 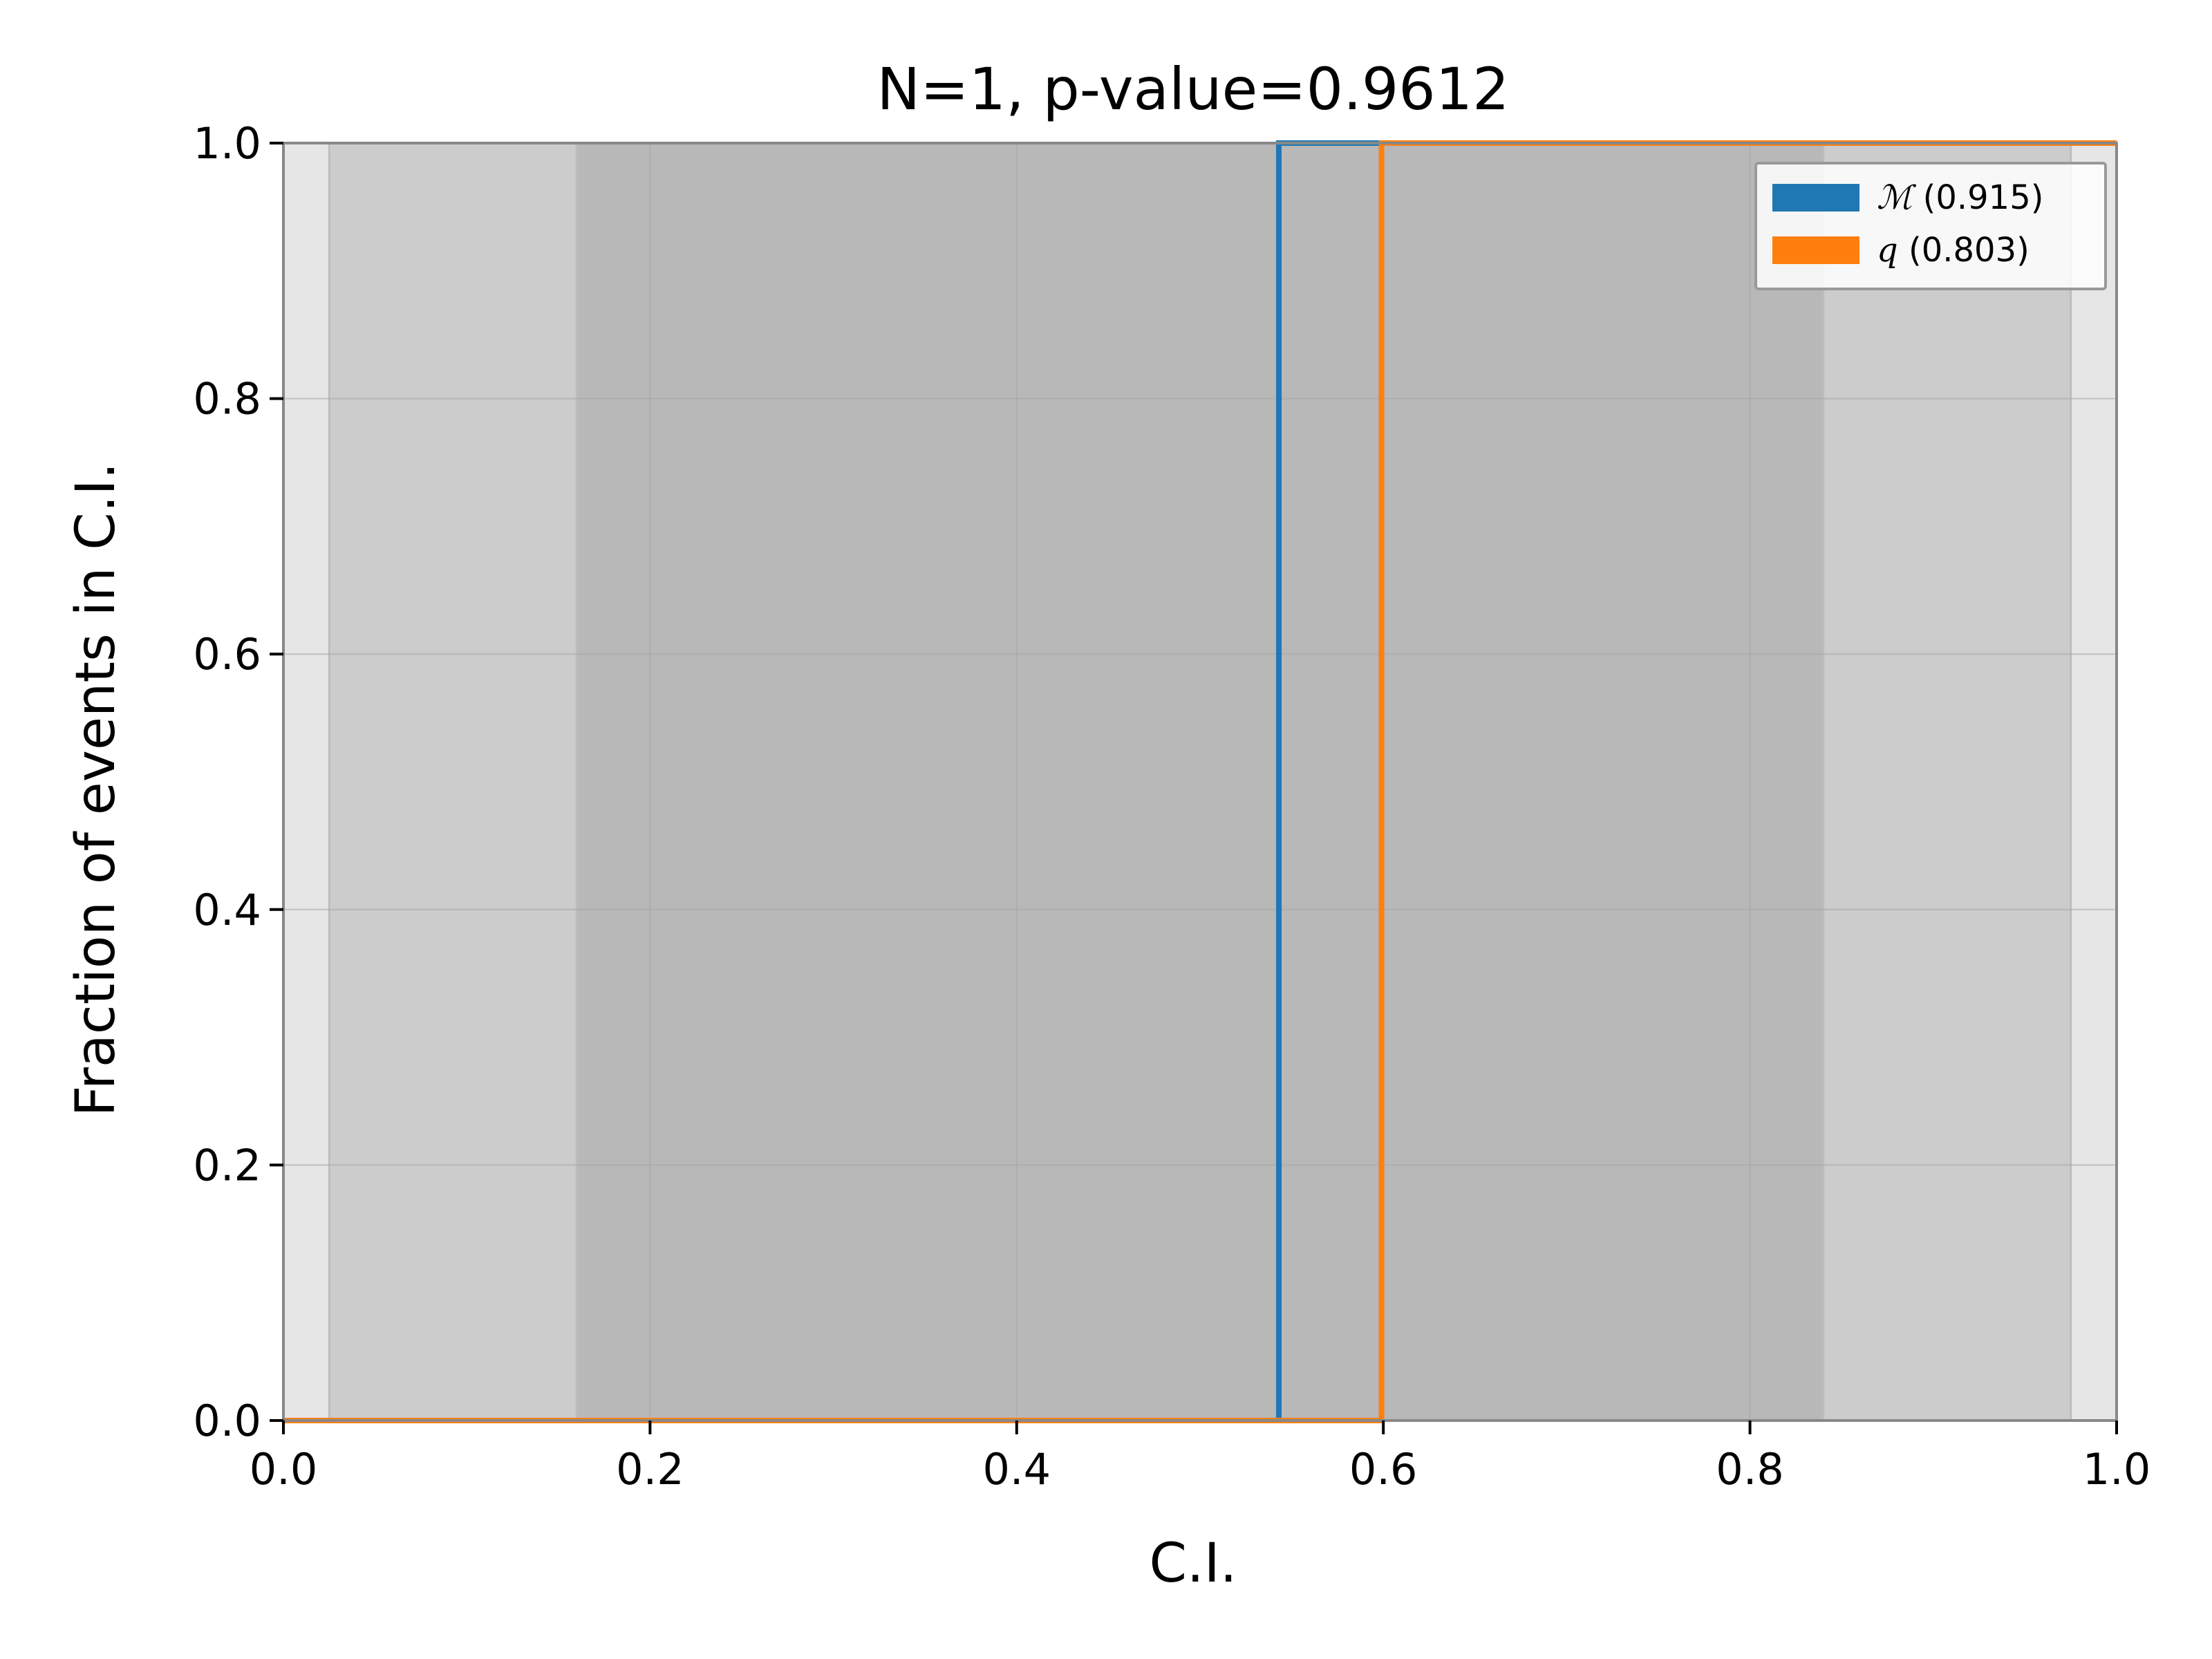 I want to click on chart-title: N=1, p-value=0.9612, so click(x=1193, y=89).